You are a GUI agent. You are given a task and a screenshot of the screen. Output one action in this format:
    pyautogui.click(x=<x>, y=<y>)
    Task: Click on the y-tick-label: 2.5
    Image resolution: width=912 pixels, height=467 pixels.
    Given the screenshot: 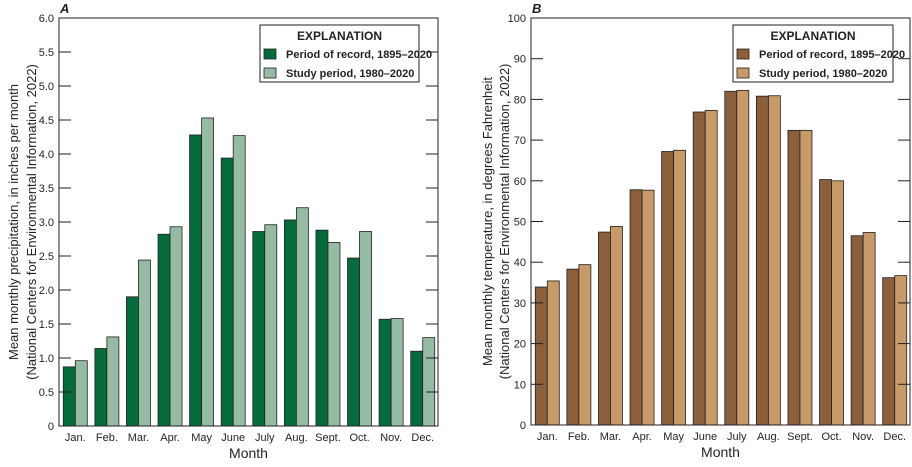 What is the action you would take?
    pyautogui.click(x=46, y=257)
    